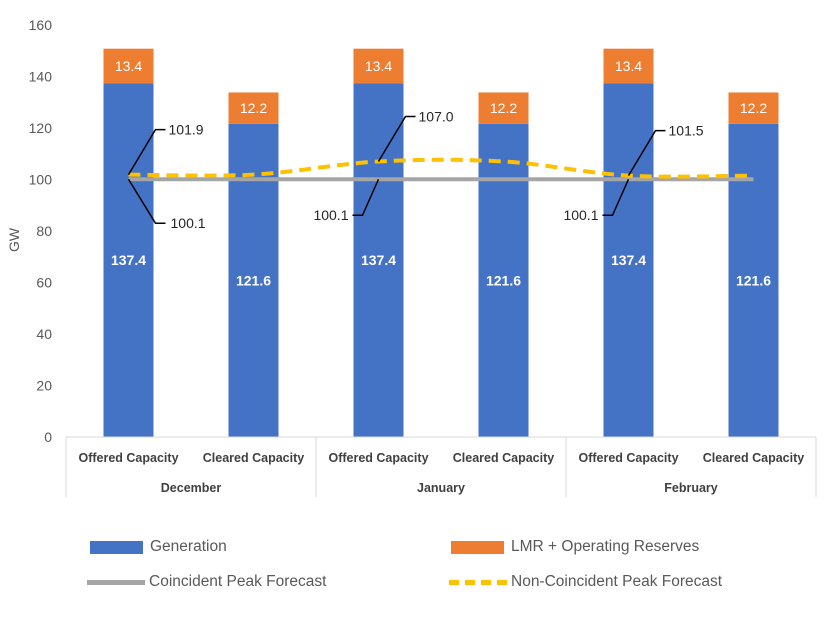 The height and width of the screenshot is (620, 826). What do you see at coordinates (41, 77) in the screenshot?
I see `y-tick-label: 140` at bounding box center [41, 77].